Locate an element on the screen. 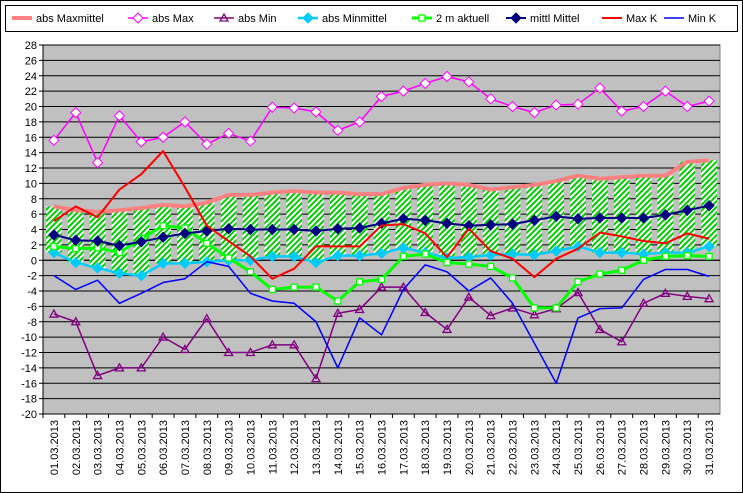 The image size is (743, 493). x-tick-label: 09.03.2013 is located at coordinates (230, 447).